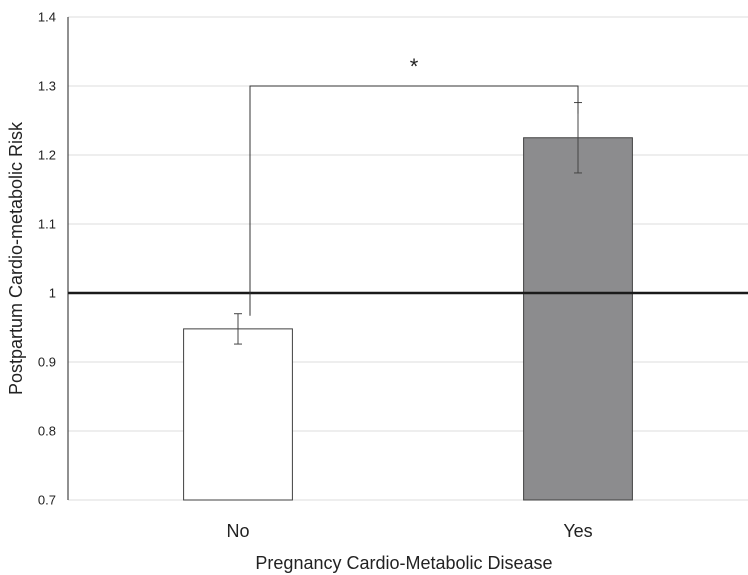  What do you see at coordinates (16, 258) in the screenshot?
I see `y-axis-title: Postpartum Cardio-metabolic Risk` at bounding box center [16, 258].